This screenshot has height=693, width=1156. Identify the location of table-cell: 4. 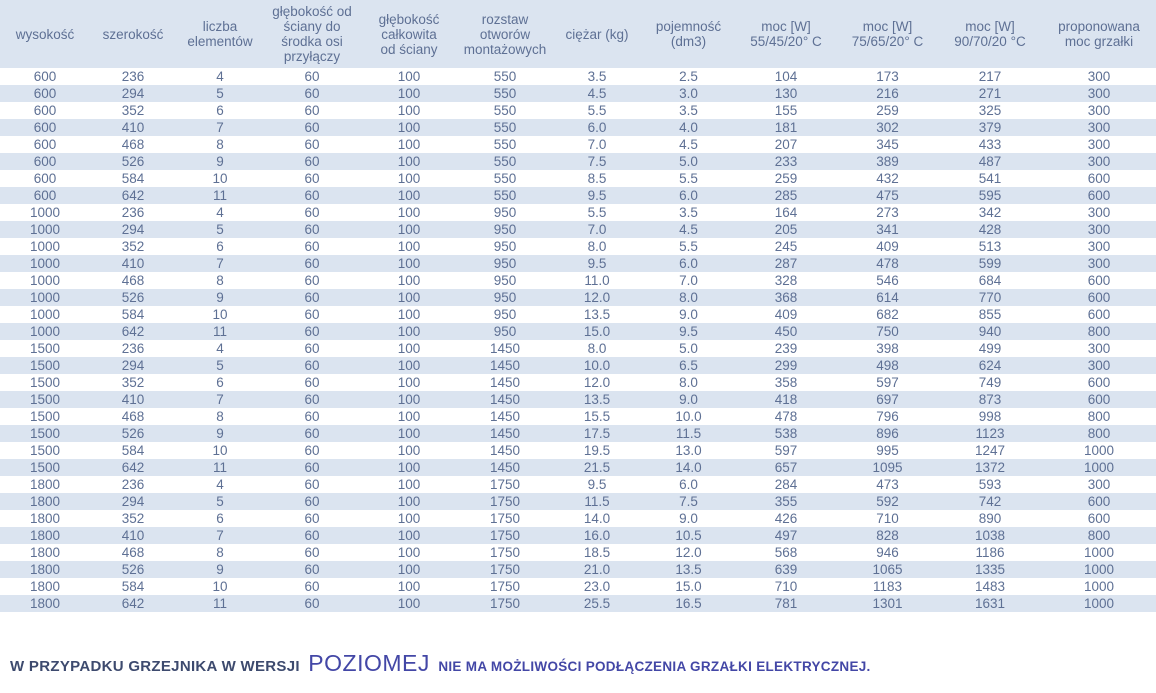
(220, 348).